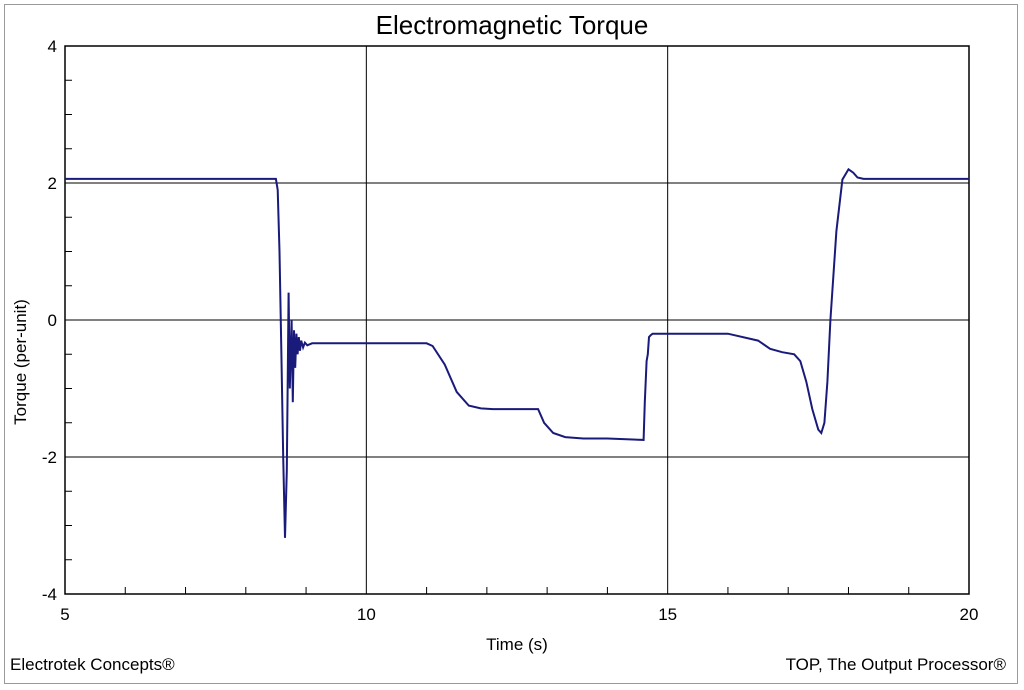  What do you see at coordinates (20, 362) in the screenshot?
I see `y-axis-label: Torque (per-unit)` at bounding box center [20, 362].